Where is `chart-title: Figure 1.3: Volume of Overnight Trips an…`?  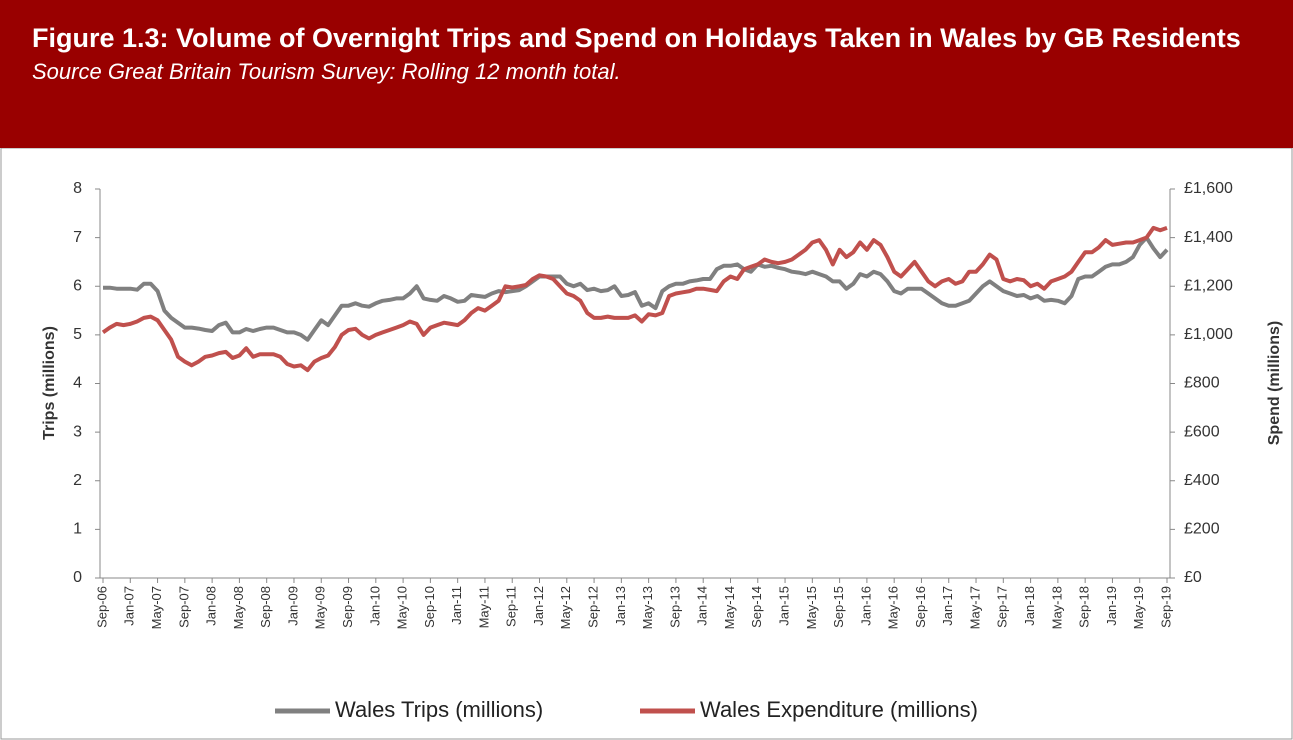 chart-title: Figure 1.3: Volume of Overnight Trips an… is located at coordinates (636, 38).